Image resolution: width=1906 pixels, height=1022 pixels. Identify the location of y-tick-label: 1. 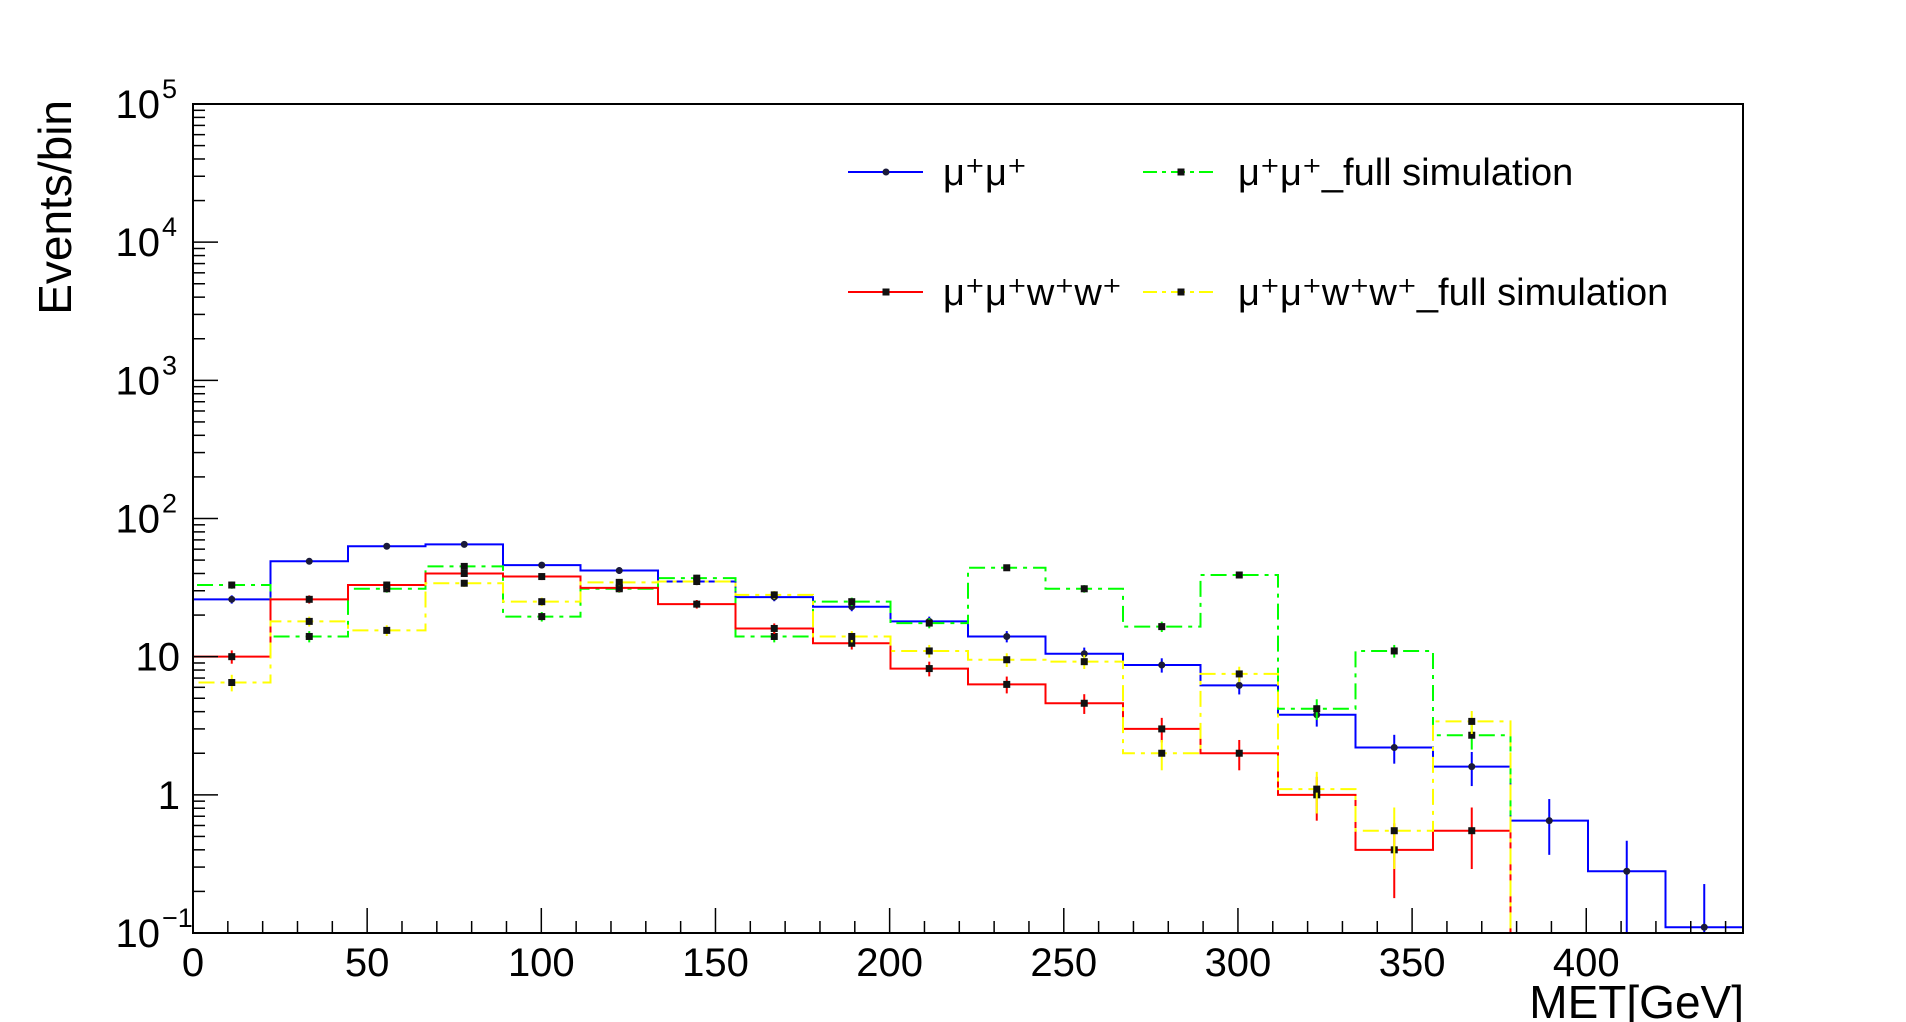
(169, 796).